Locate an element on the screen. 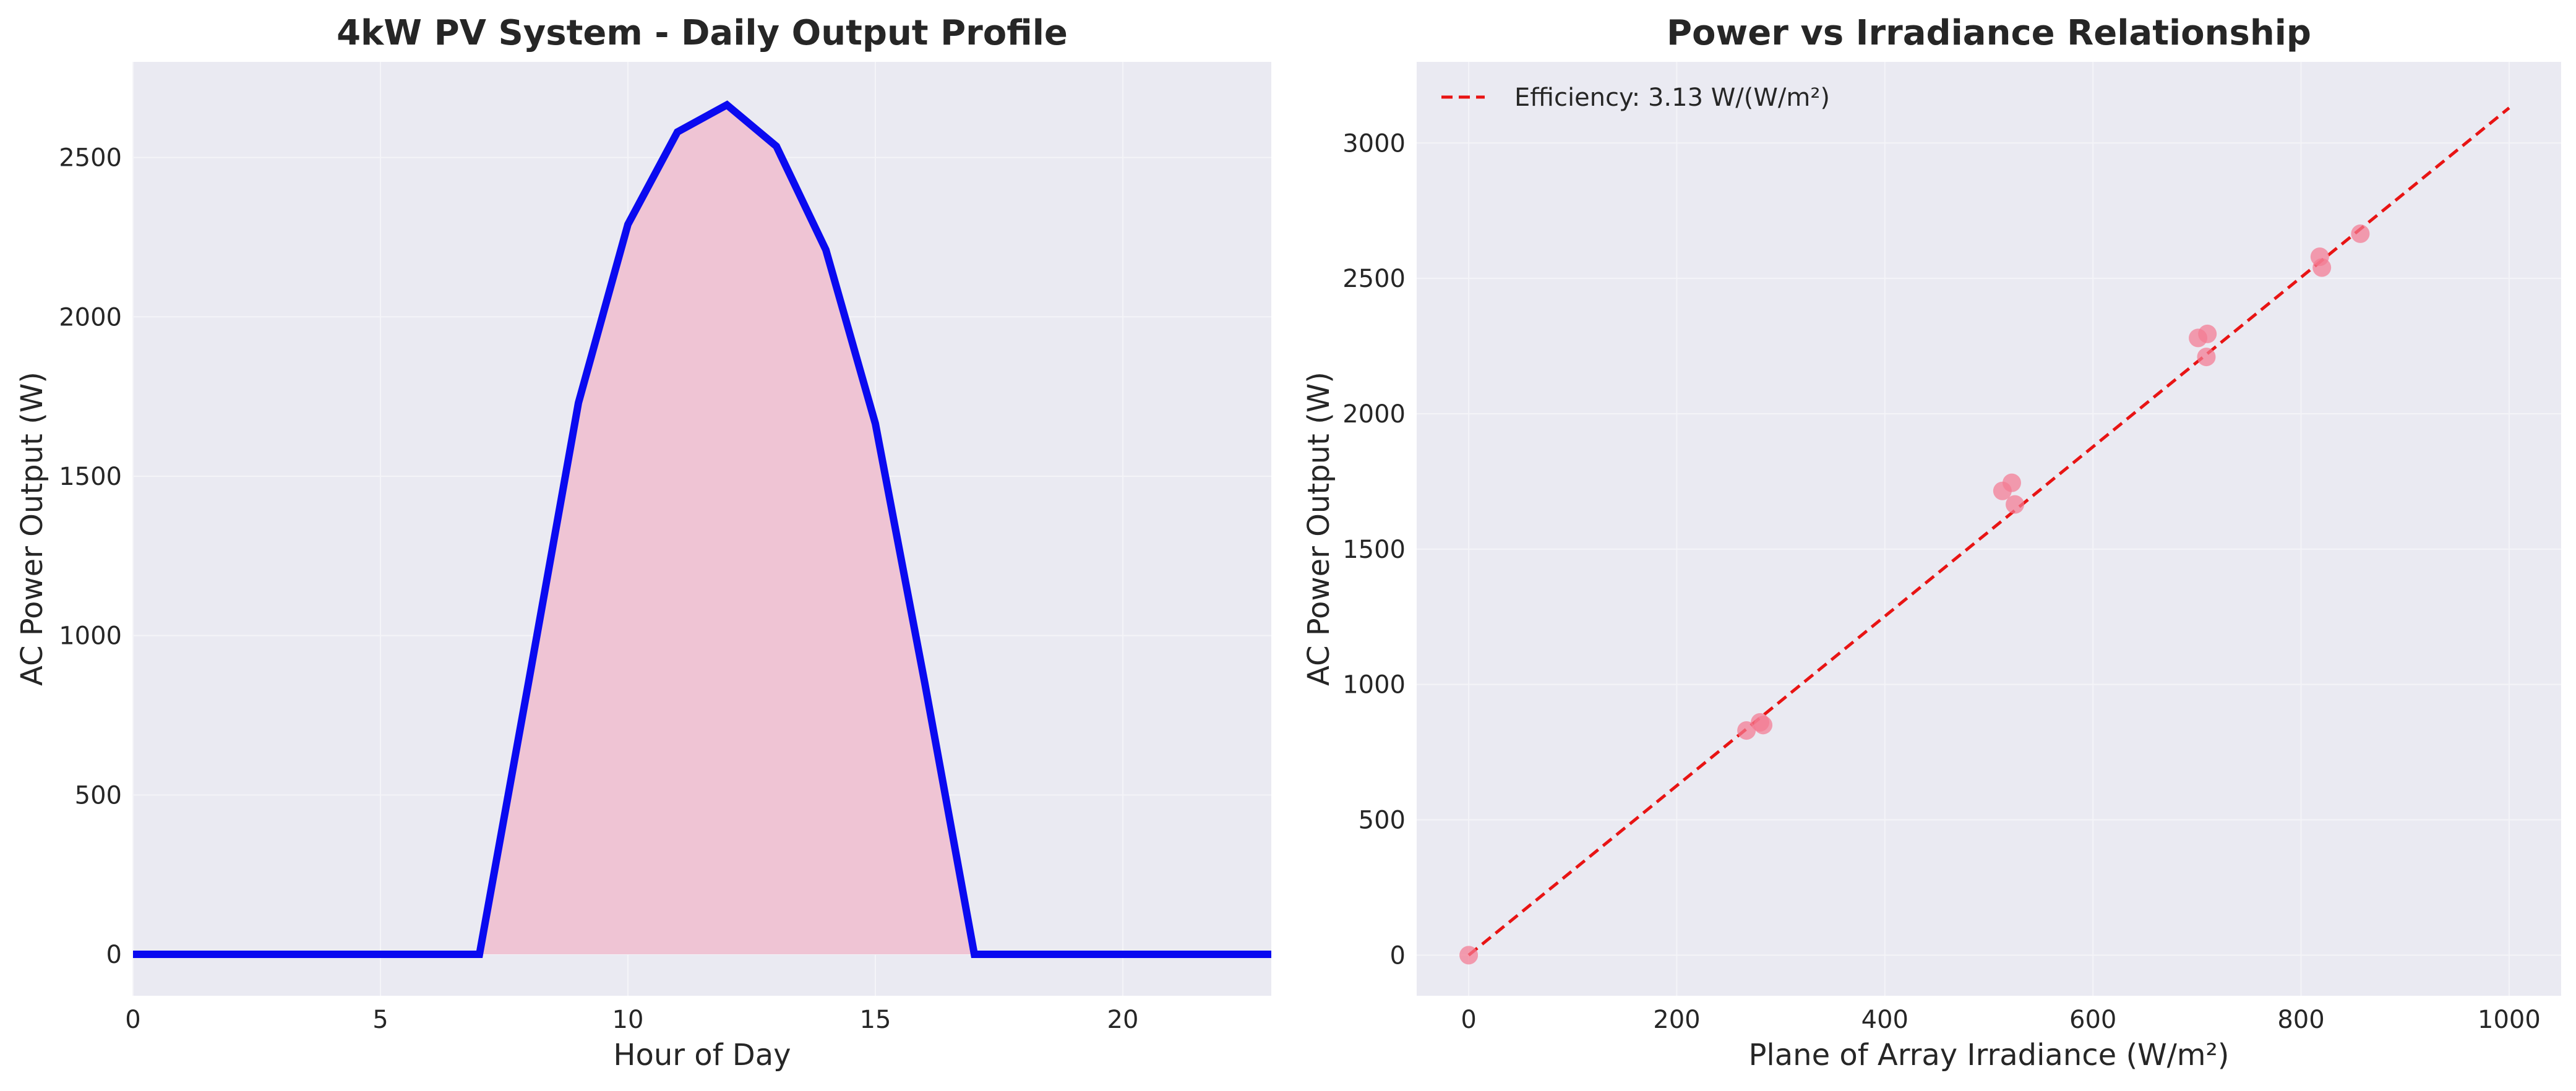 This screenshot has width=2576, height=1091. irradiance-x-label: Plane of Array Irradiance (W/m²) is located at coordinates (1988, 1055).